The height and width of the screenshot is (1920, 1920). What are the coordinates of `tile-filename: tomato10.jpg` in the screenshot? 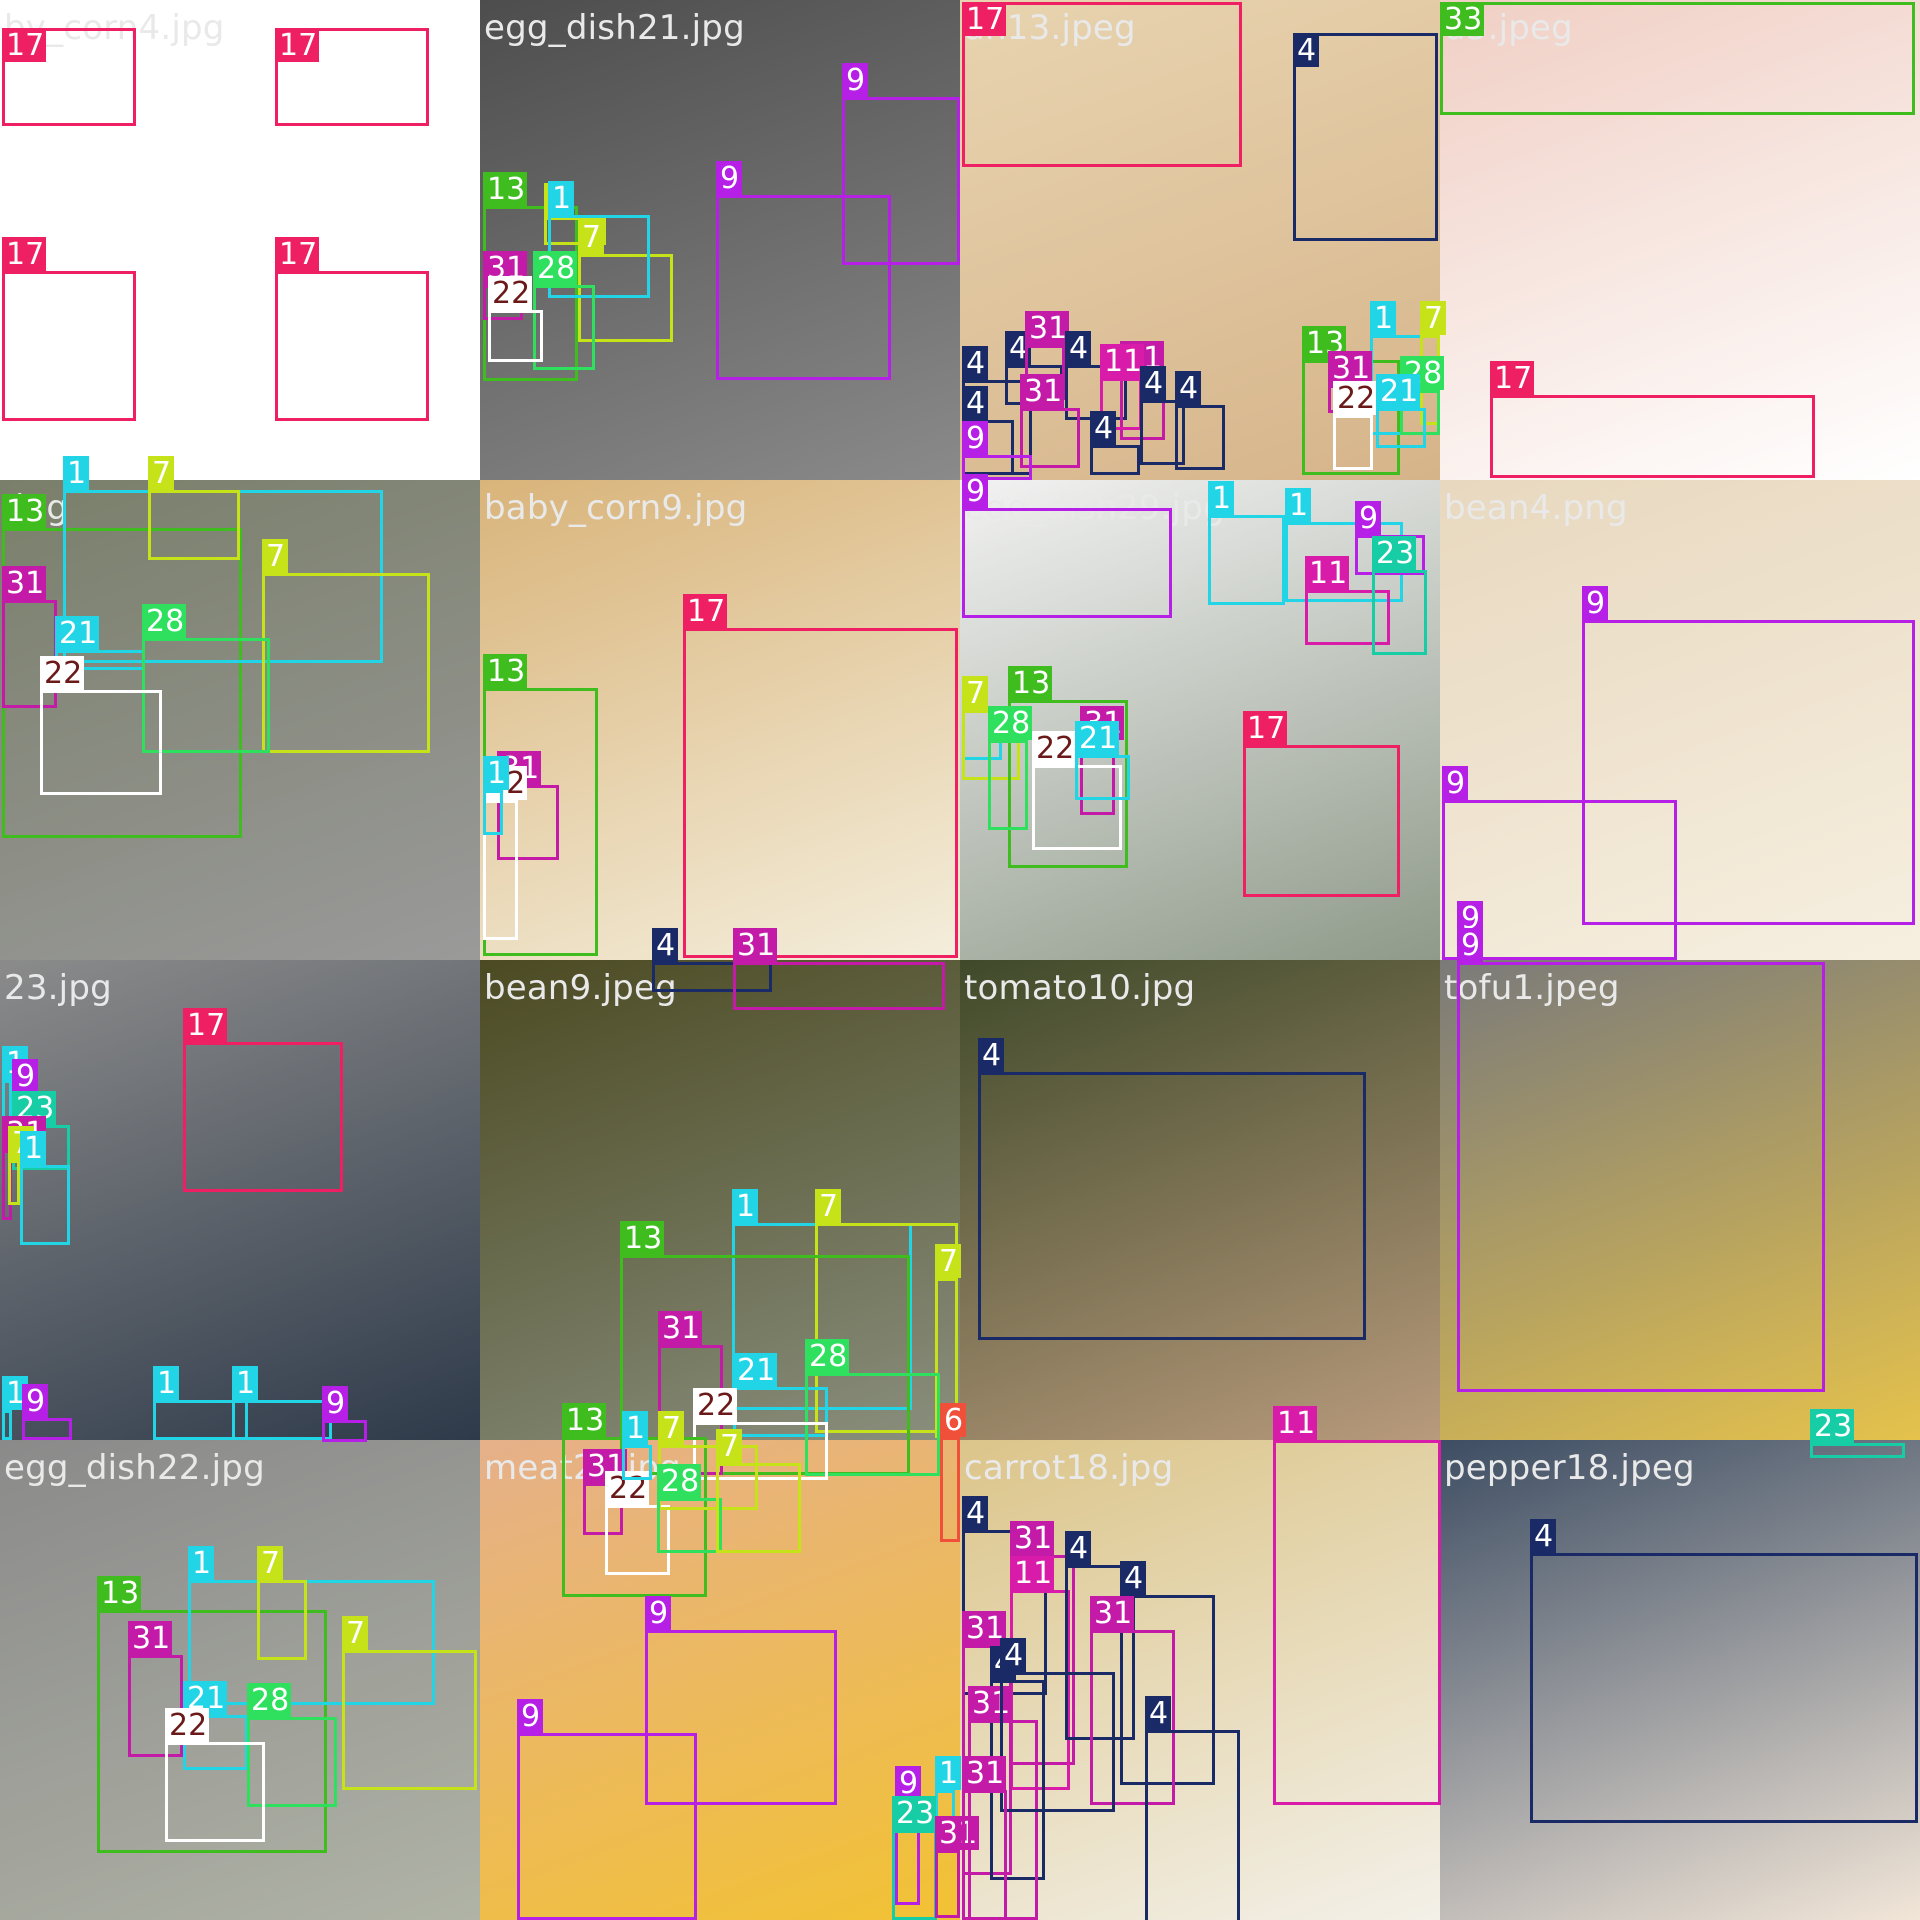 It's located at (1080, 988).